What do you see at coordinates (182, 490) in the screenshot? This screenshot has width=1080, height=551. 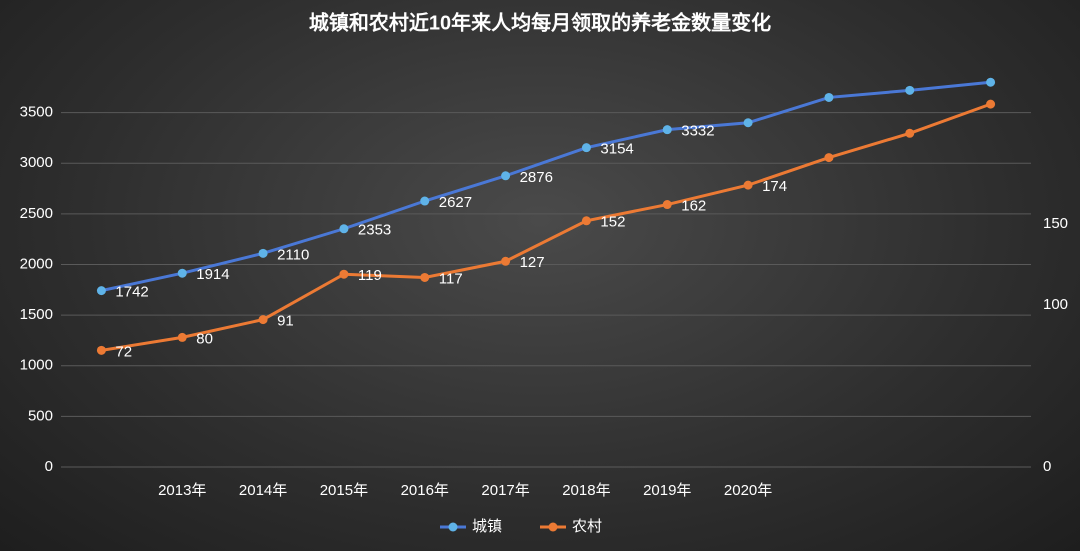 I see `x-tick-label: 2013年` at bounding box center [182, 490].